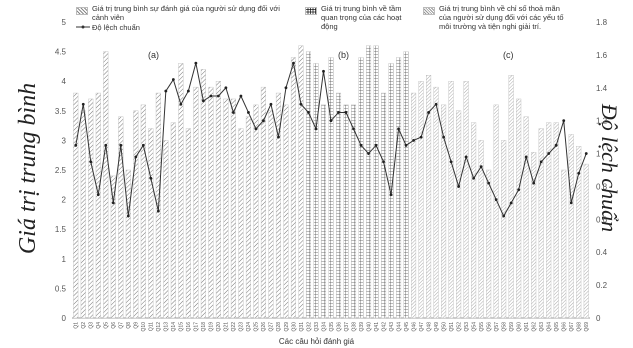 The width and height of the screenshot is (633, 348). What do you see at coordinates (602, 22) in the screenshot?
I see `y-right-tick-label: 1.8` at bounding box center [602, 22].